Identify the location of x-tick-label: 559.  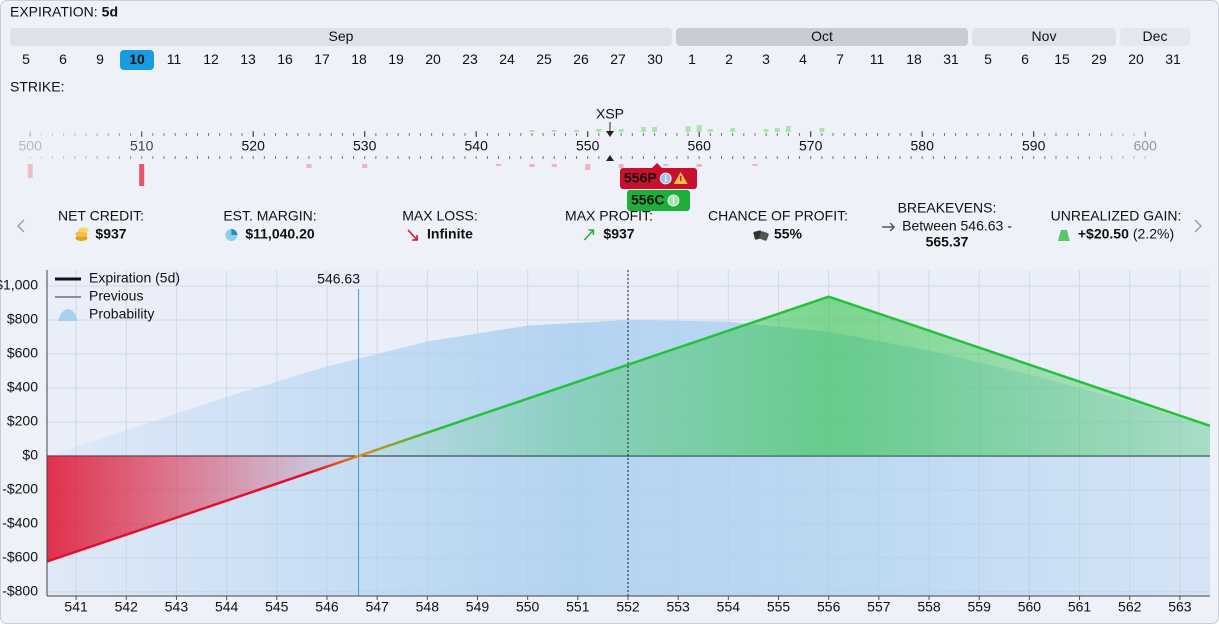
(980, 607).